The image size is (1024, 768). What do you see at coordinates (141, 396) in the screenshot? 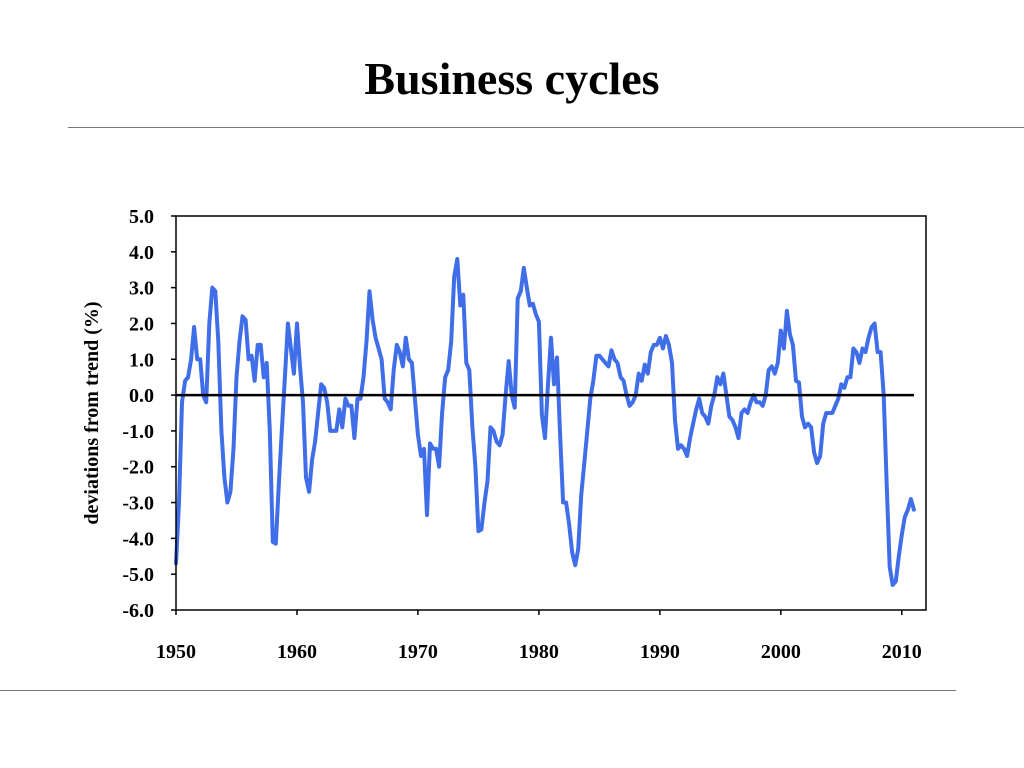
I see `y-tick-label: 0.0` at bounding box center [141, 396].